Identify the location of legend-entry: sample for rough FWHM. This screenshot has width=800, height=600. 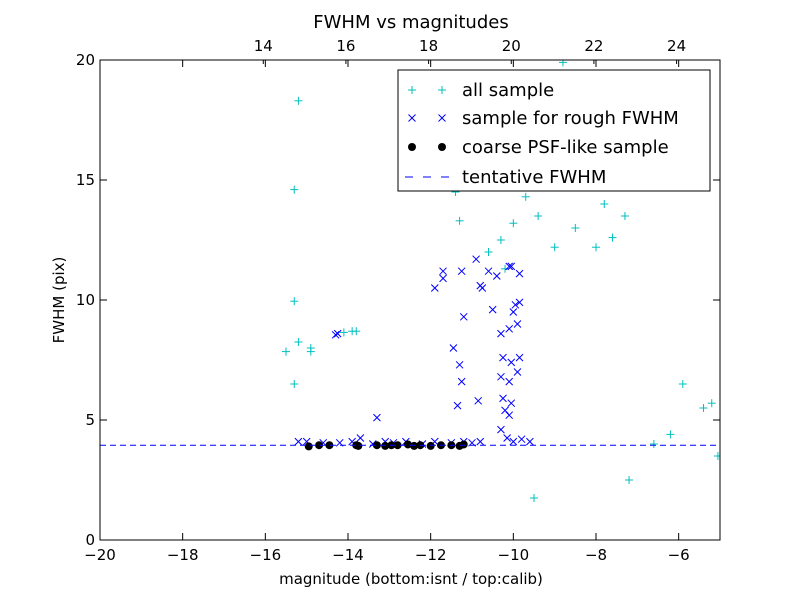
(543, 118).